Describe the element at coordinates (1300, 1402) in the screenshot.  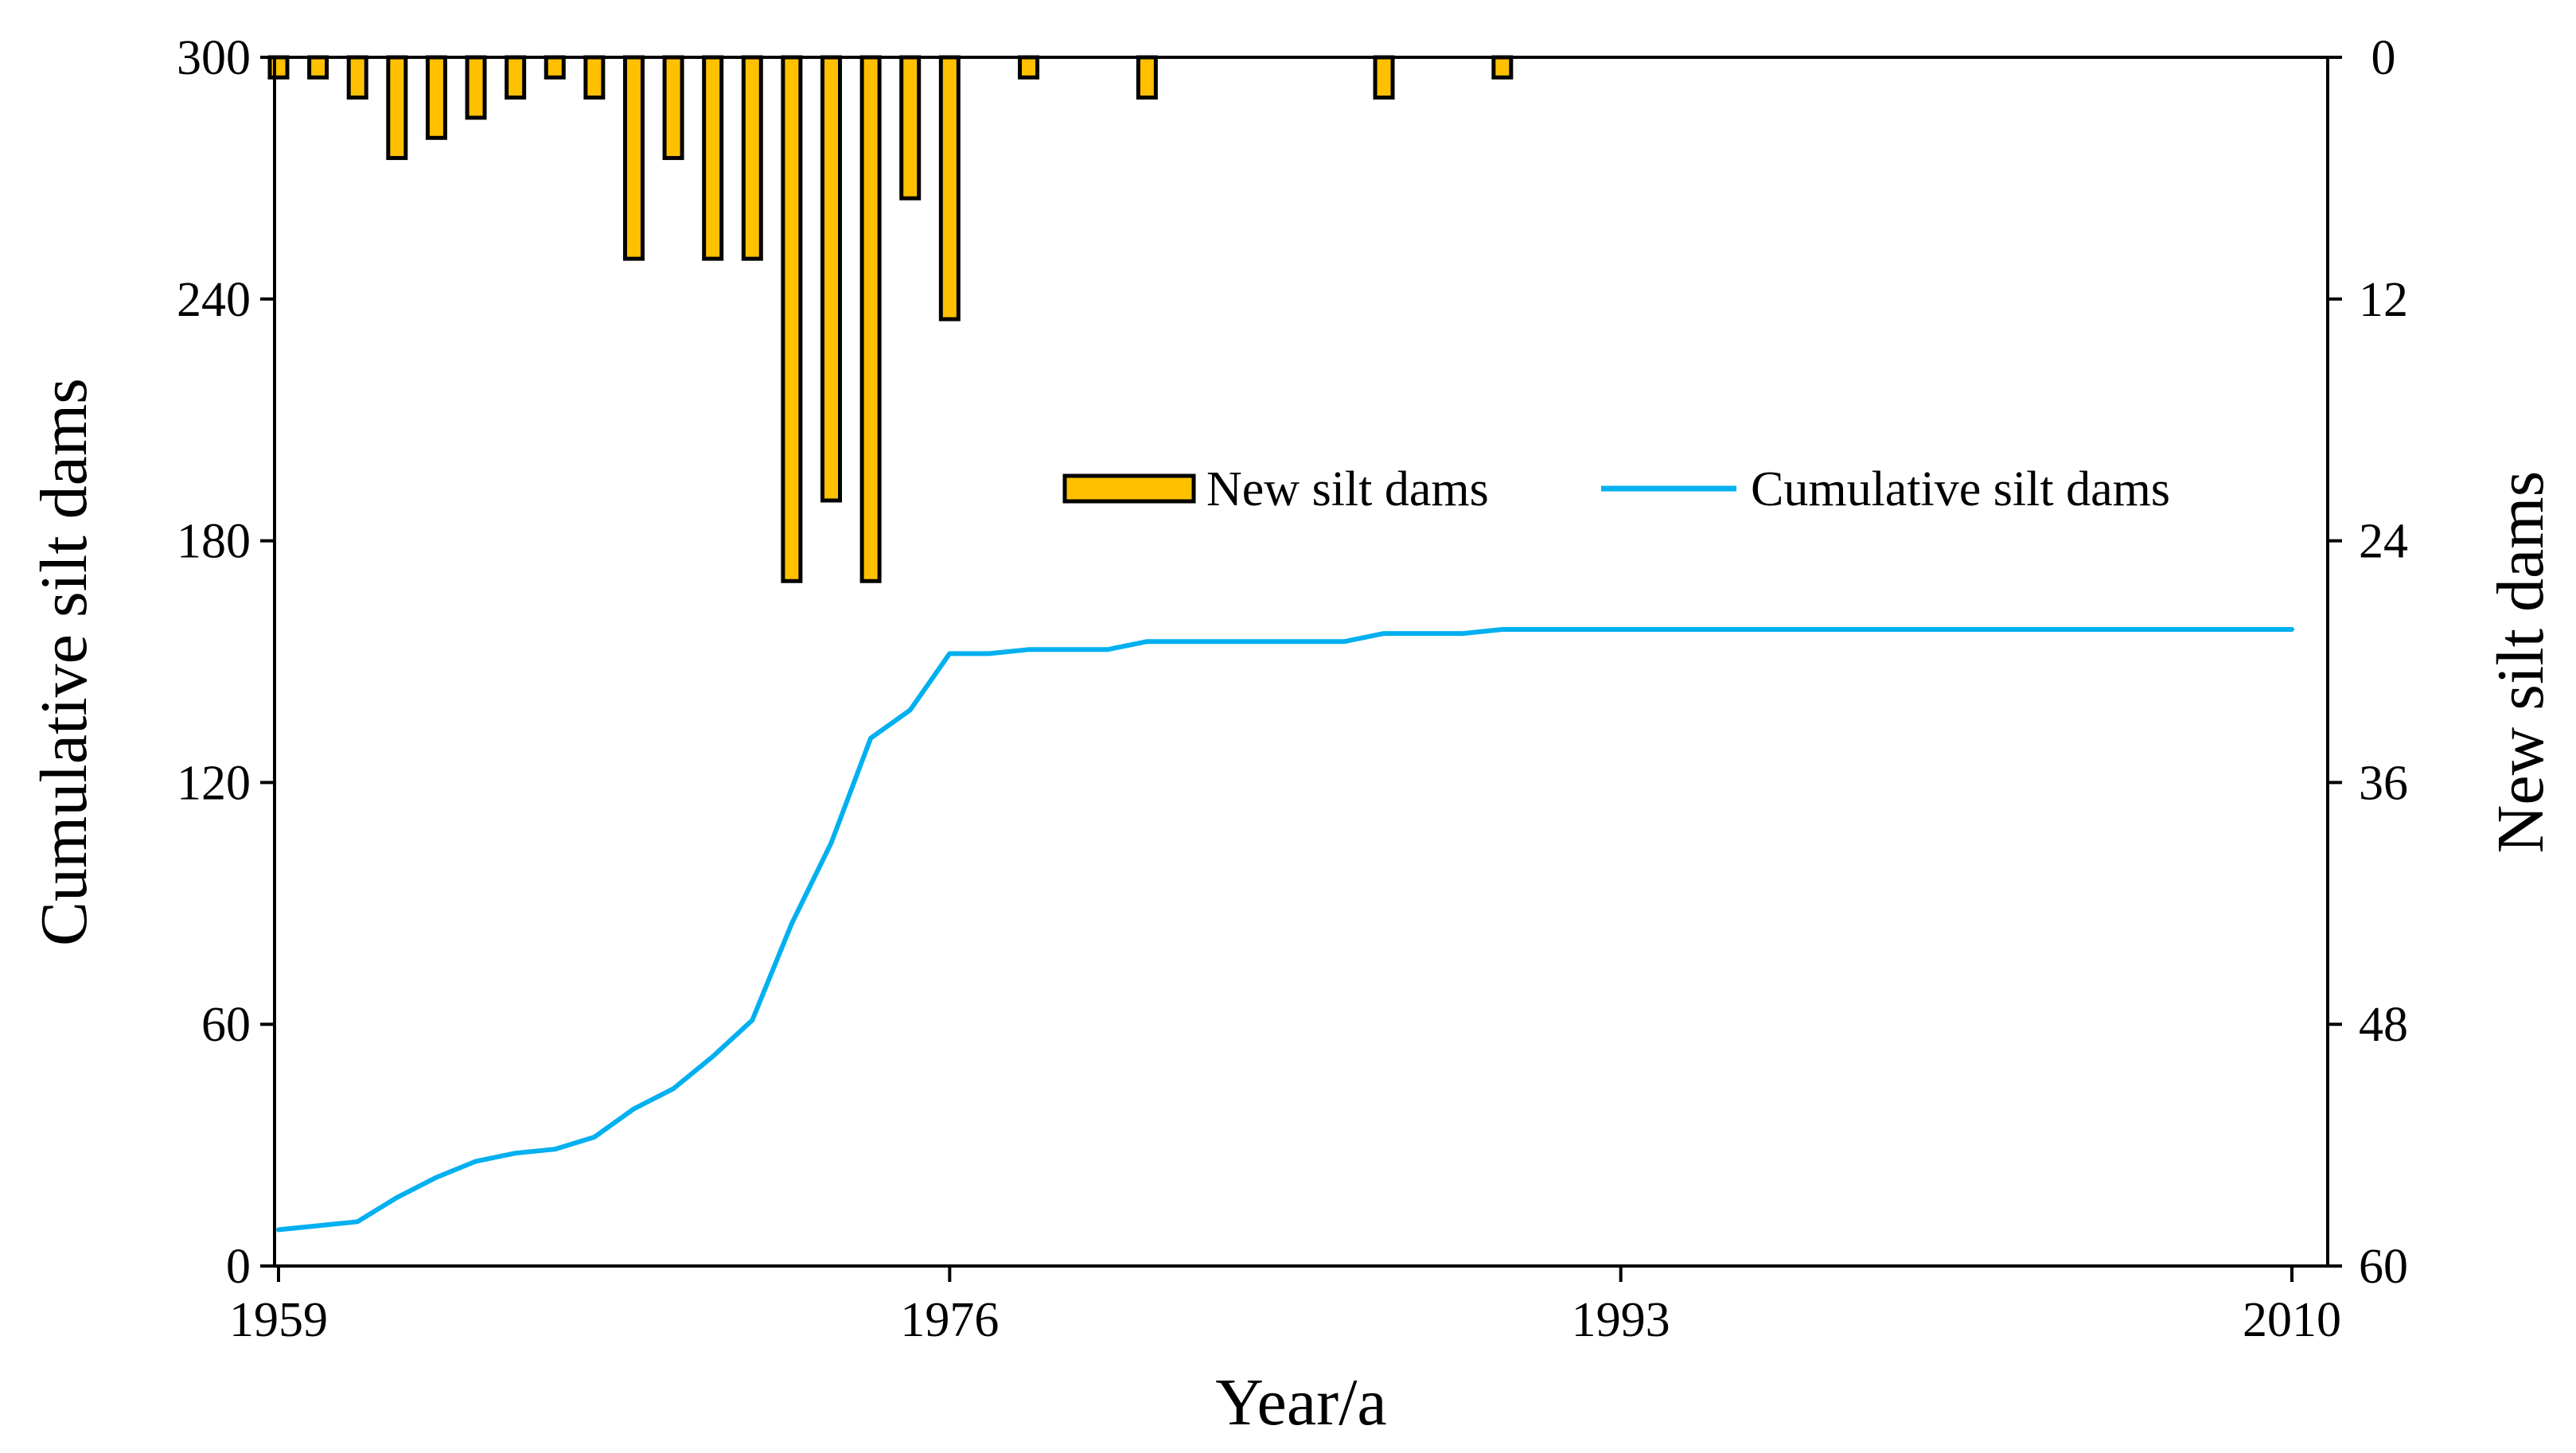
I see `x-axis-title: Year/a` at that location.